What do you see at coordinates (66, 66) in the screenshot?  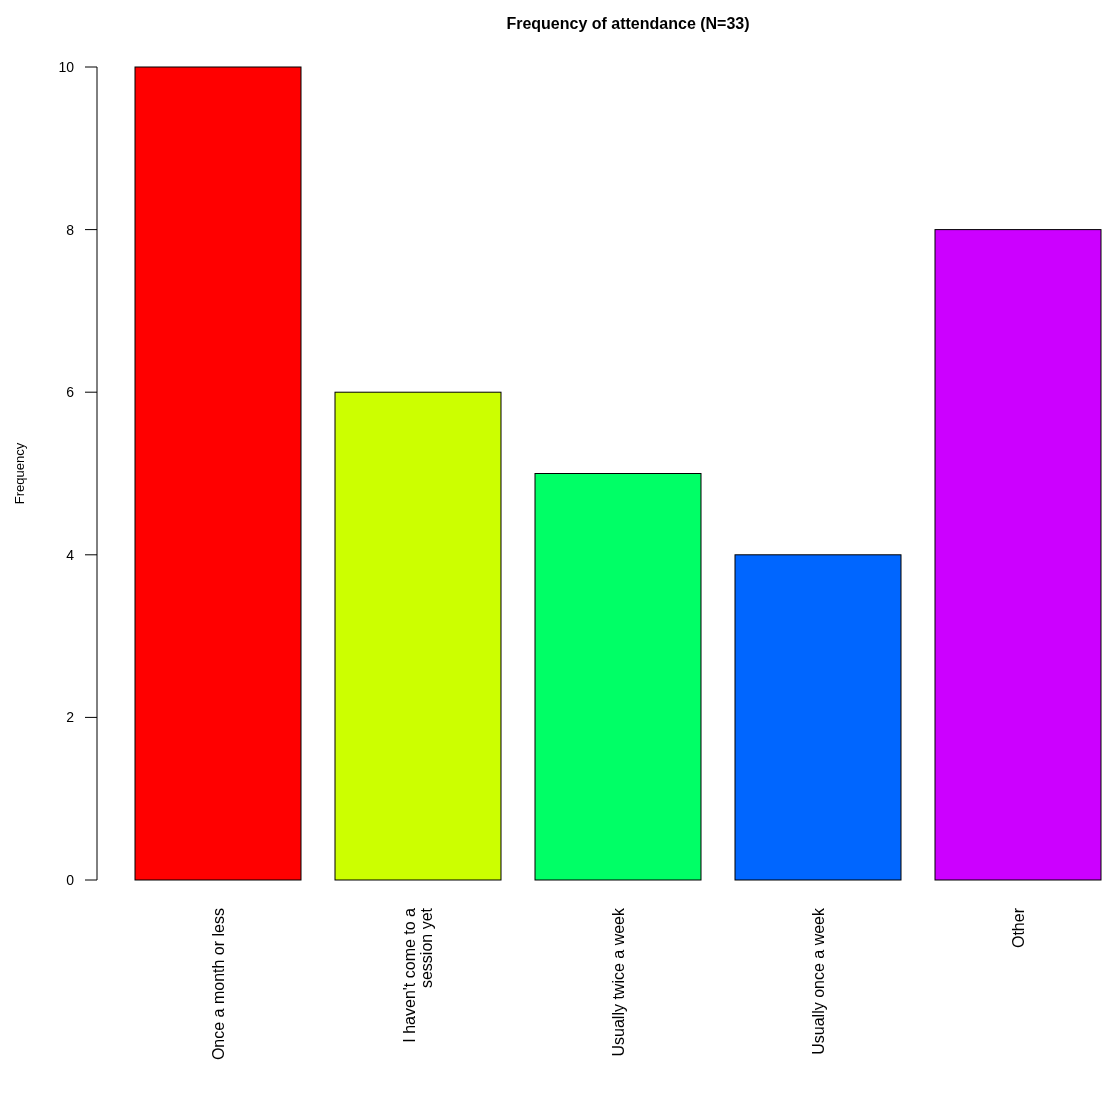 I see `y-tick-label: 10` at bounding box center [66, 66].